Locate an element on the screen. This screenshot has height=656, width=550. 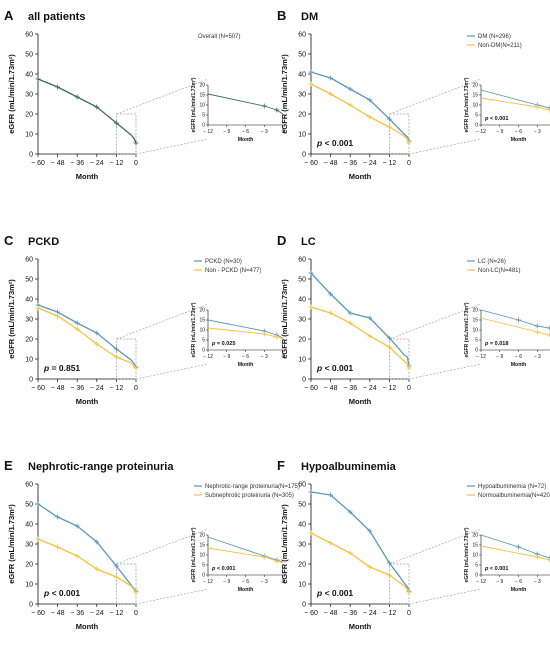
panel-title: LC is located at coordinates (308, 242).